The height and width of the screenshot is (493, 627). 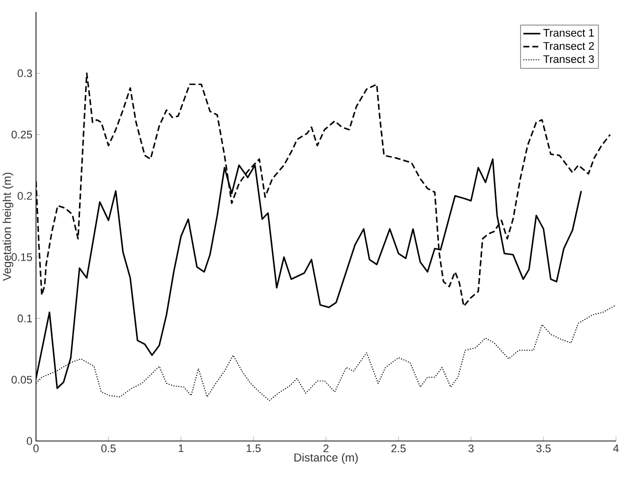 I want to click on legend-label: Transect 1, so click(x=568, y=33).